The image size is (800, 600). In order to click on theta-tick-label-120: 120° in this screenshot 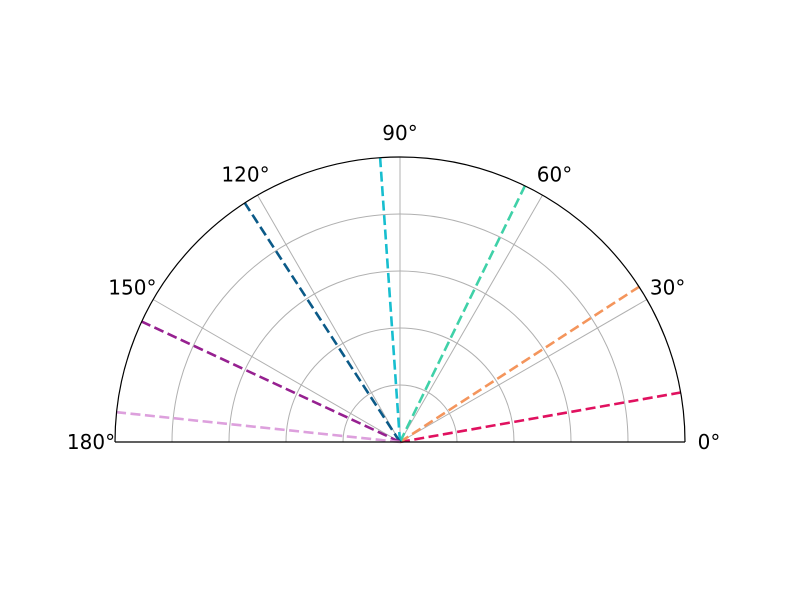, I will do `click(245, 174)`.